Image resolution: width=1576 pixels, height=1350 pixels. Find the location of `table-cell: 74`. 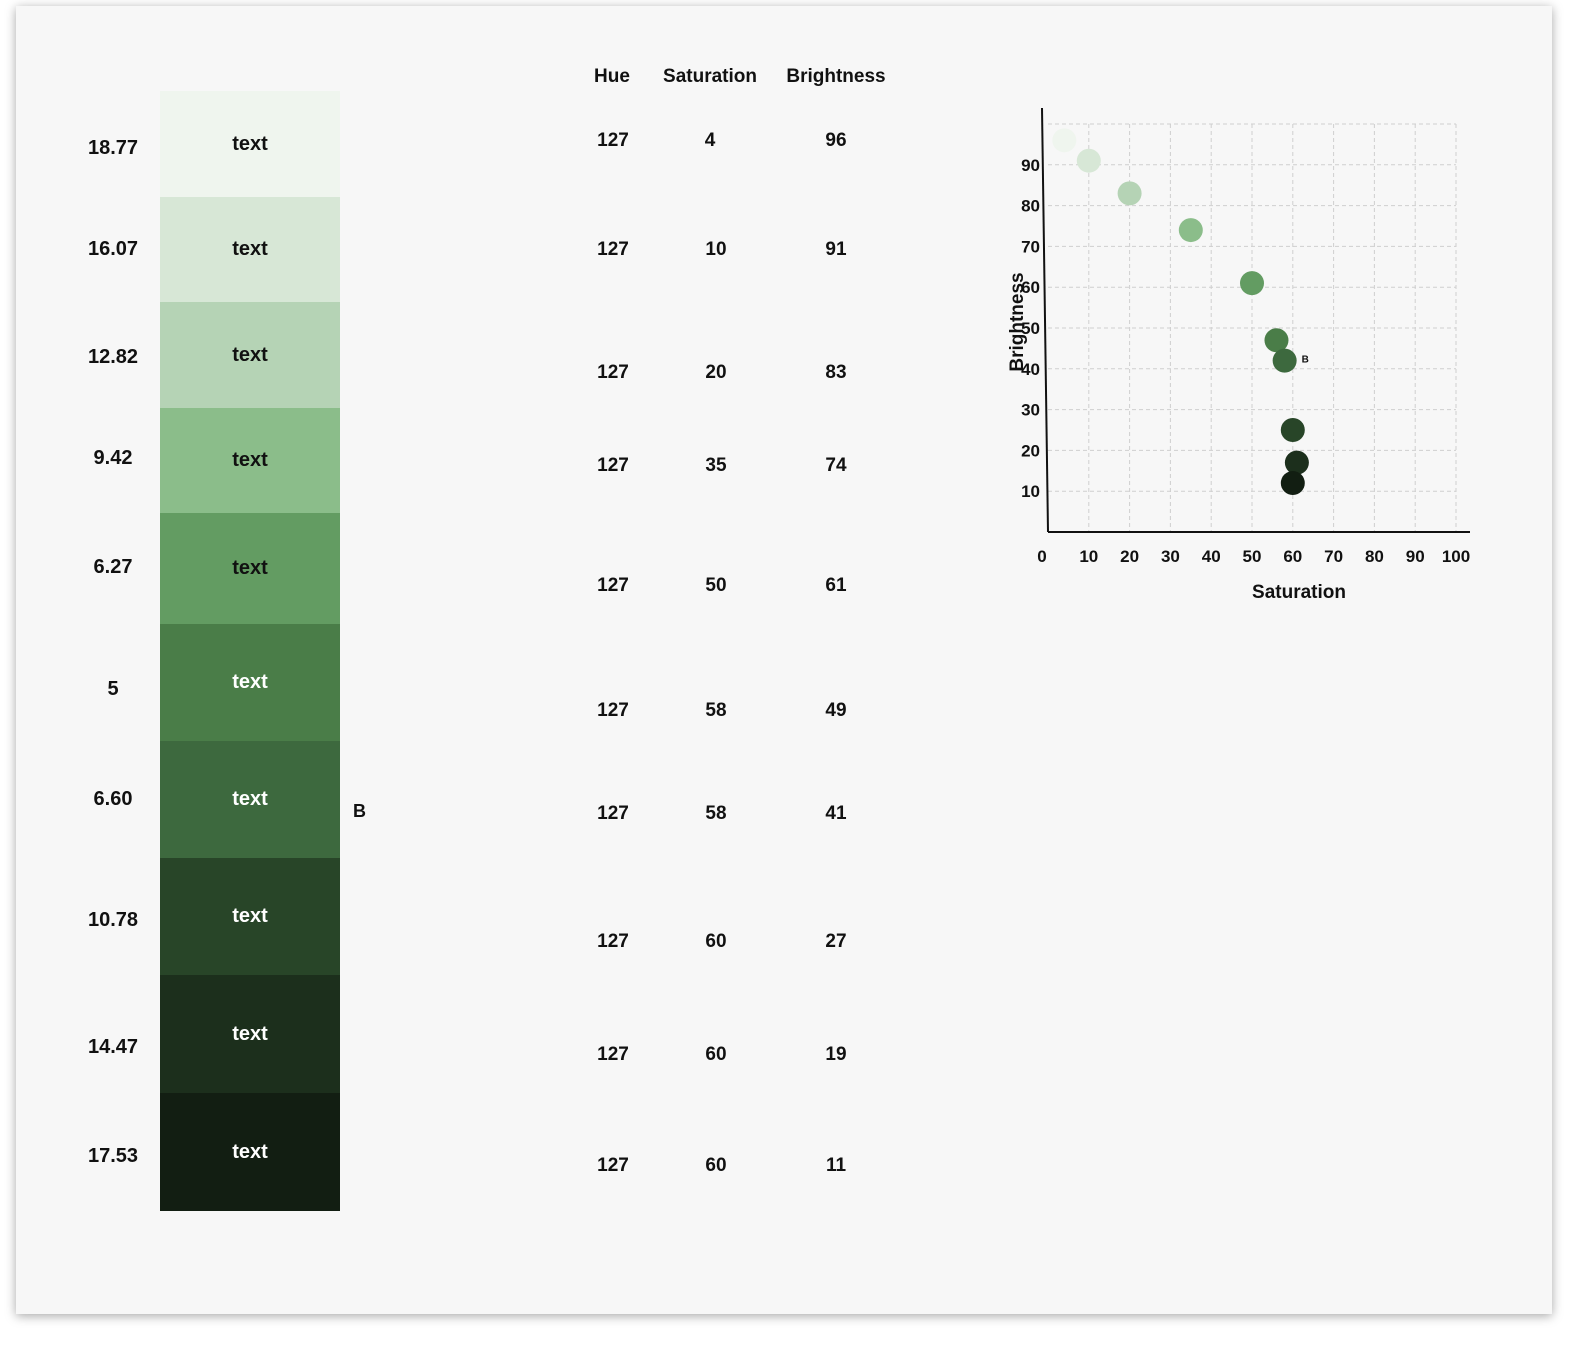

table-cell: 74 is located at coordinates (836, 465).